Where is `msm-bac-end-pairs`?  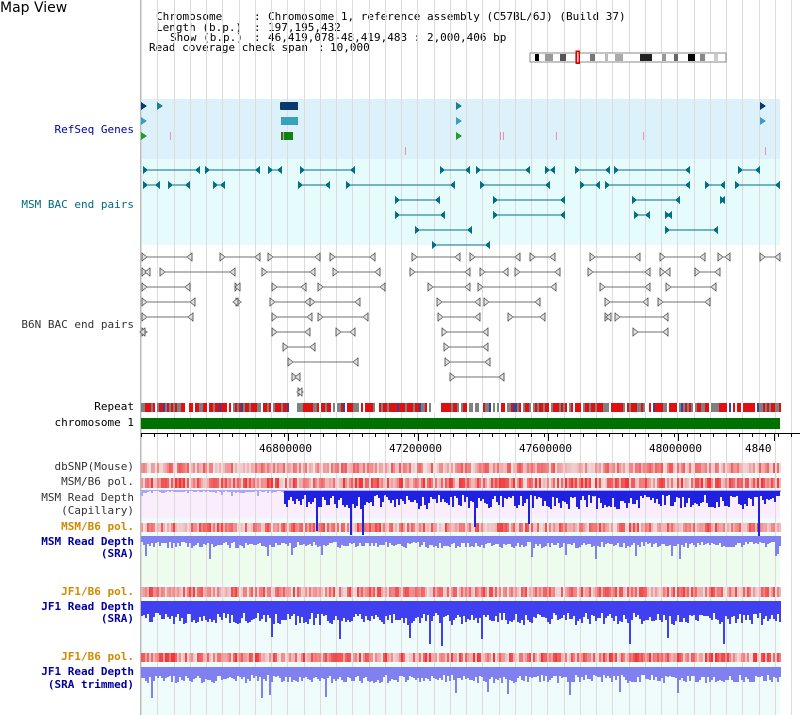 msm-bac-end-pairs is located at coordinates (461, 207).